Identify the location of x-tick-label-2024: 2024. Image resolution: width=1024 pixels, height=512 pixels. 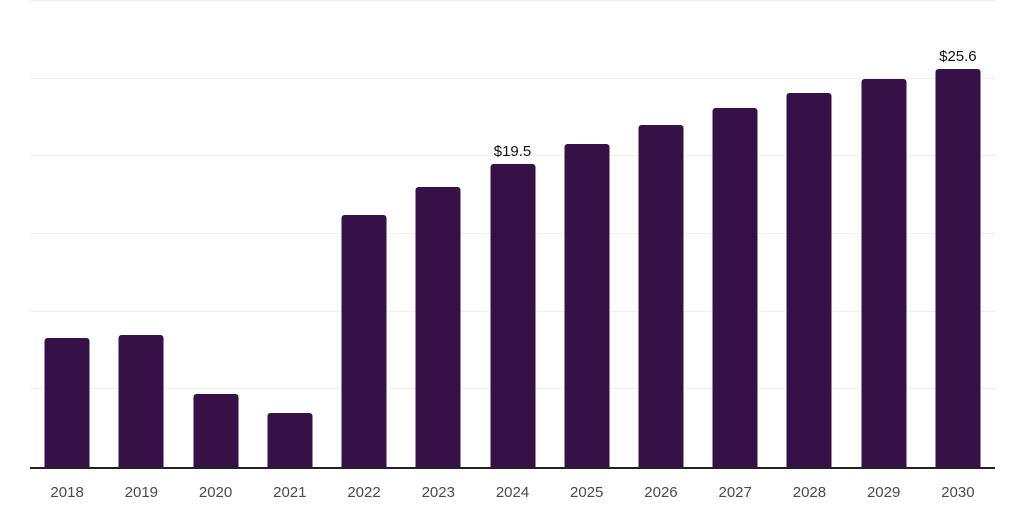
(512, 492).